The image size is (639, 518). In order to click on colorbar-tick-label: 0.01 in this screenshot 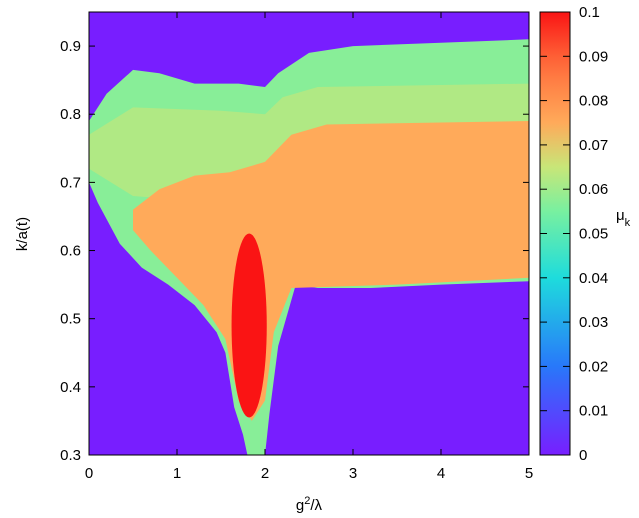, I will do `click(593, 411)`.